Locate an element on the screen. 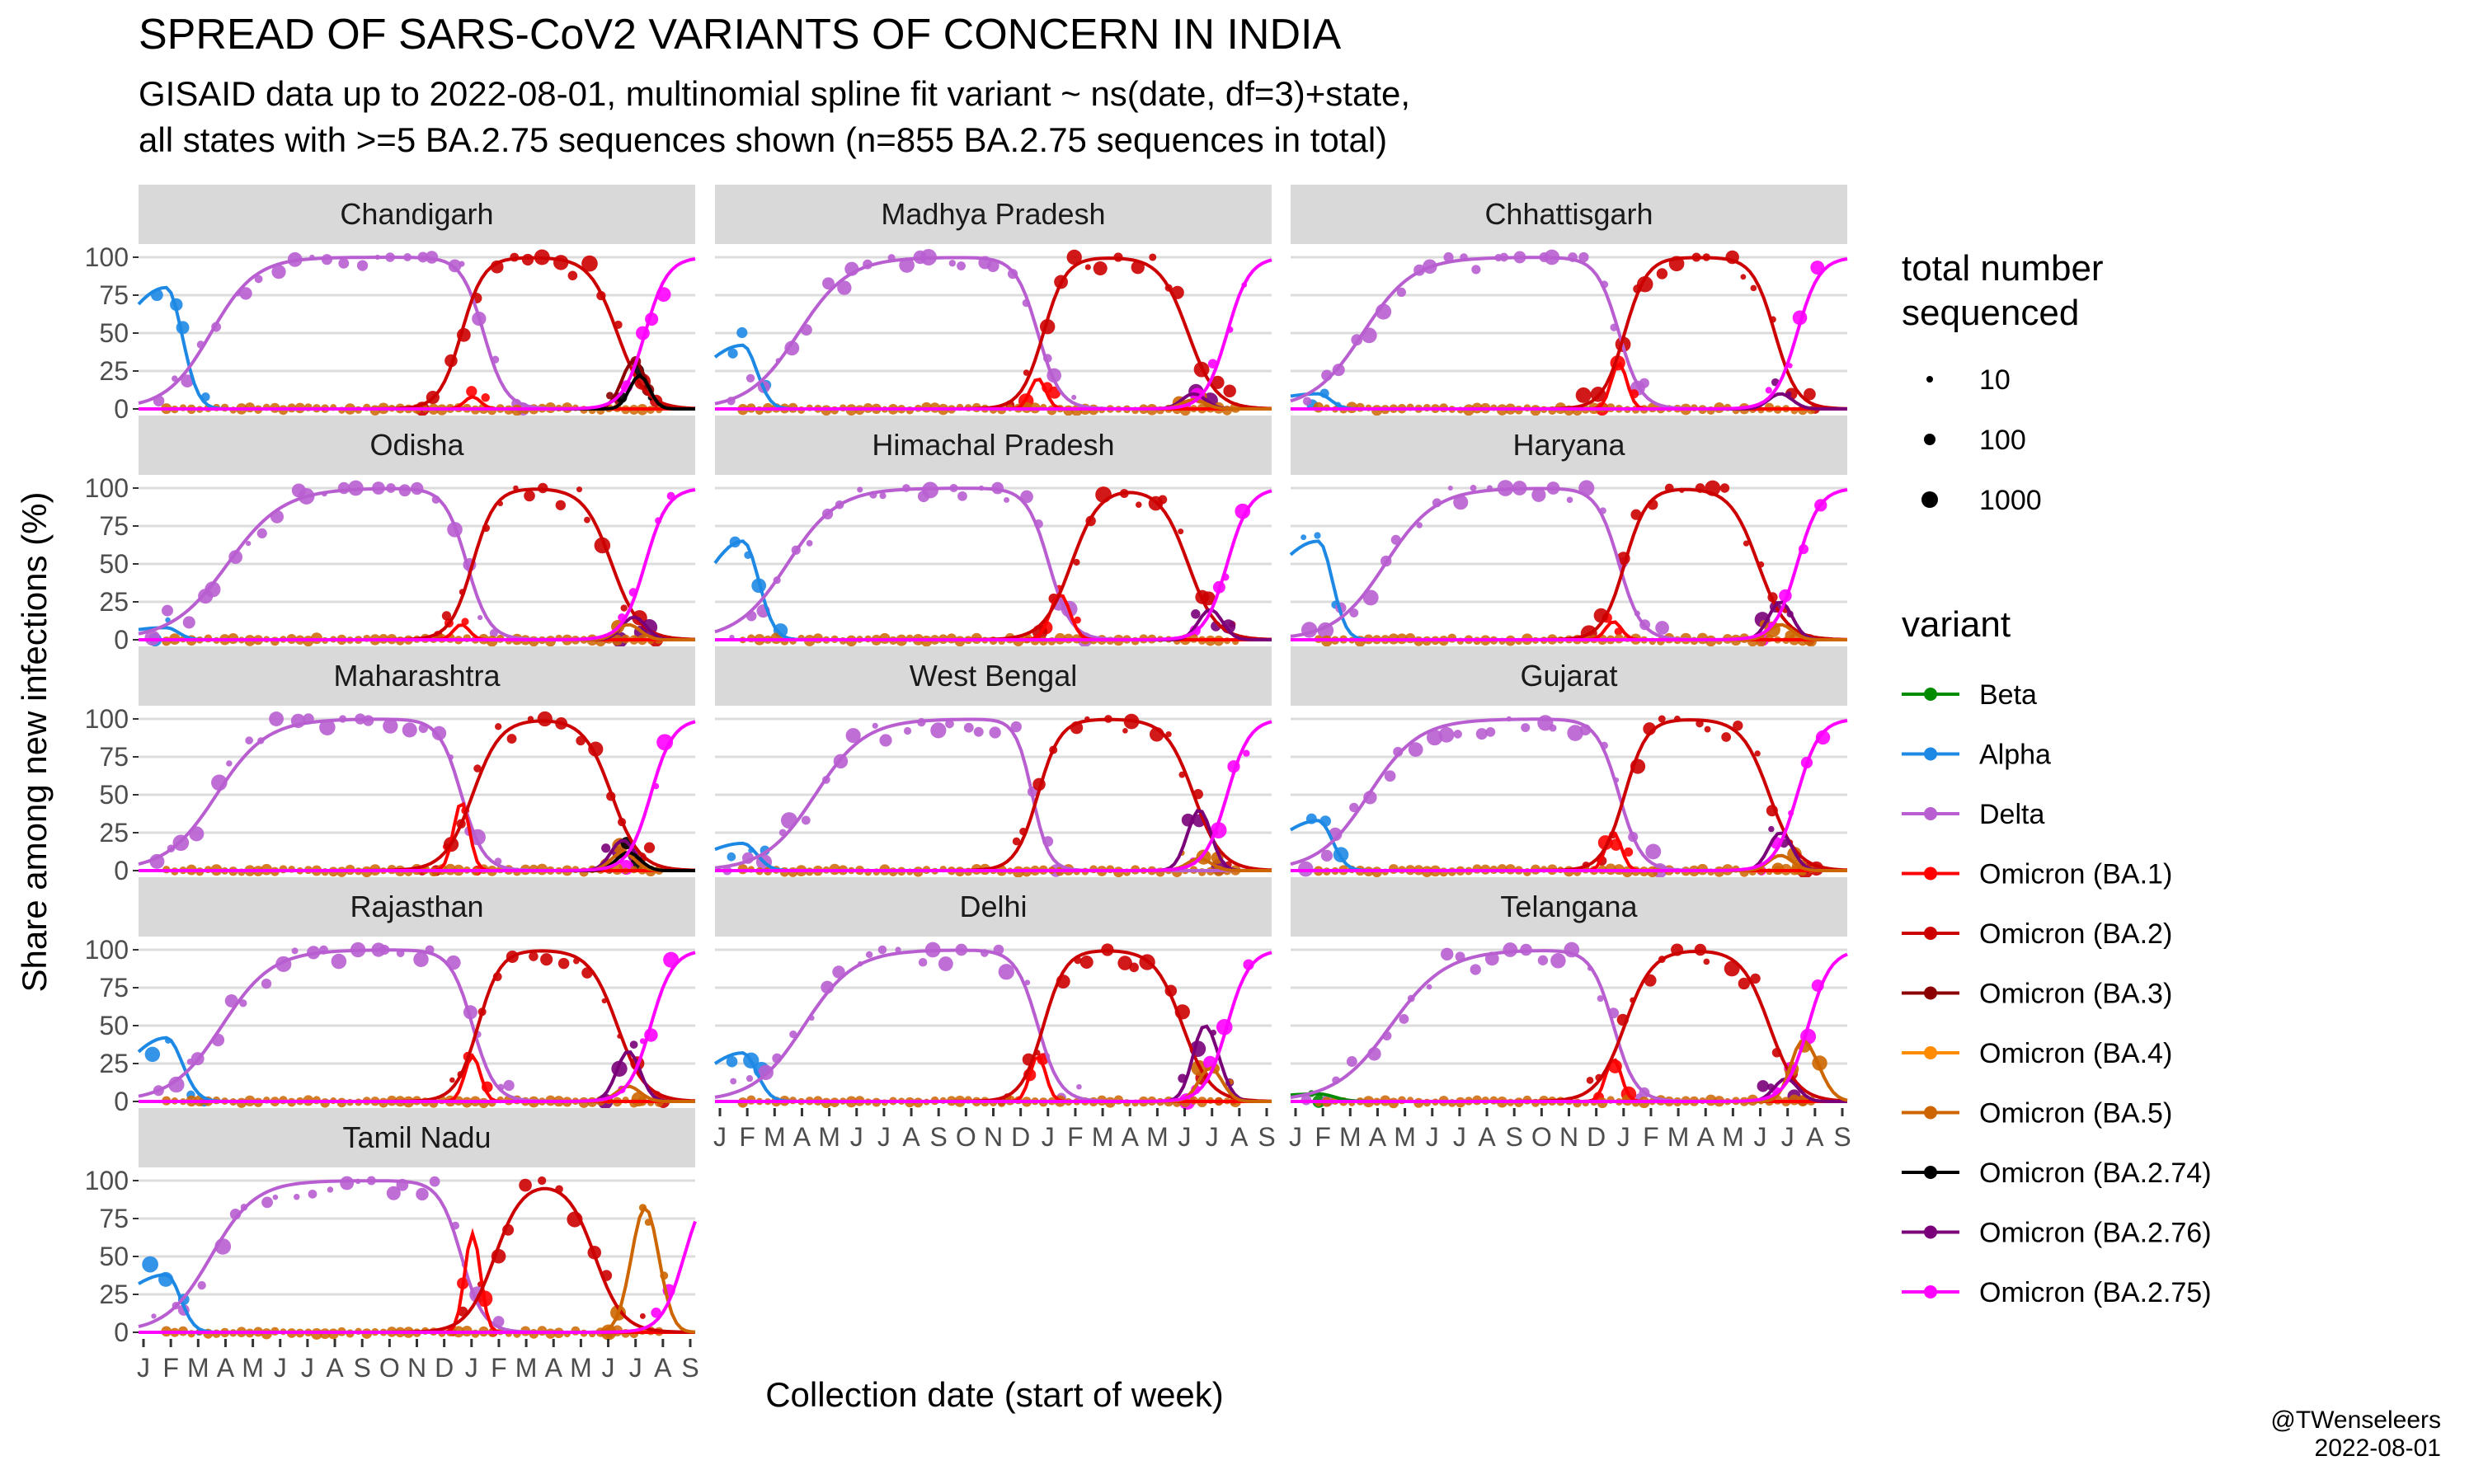 This screenshot has height=1484, width=2474. x-tick-label: O is located at coordinates (966, 1137).